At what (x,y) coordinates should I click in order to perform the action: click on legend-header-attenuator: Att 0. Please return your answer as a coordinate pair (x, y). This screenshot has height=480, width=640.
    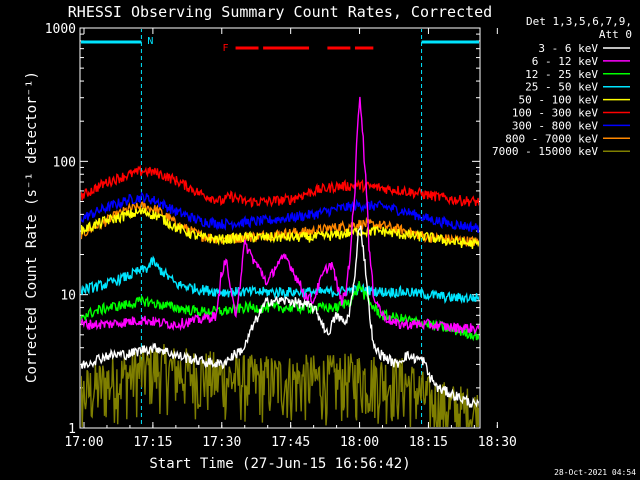
    Looking at the image, I should click on (615, 34).